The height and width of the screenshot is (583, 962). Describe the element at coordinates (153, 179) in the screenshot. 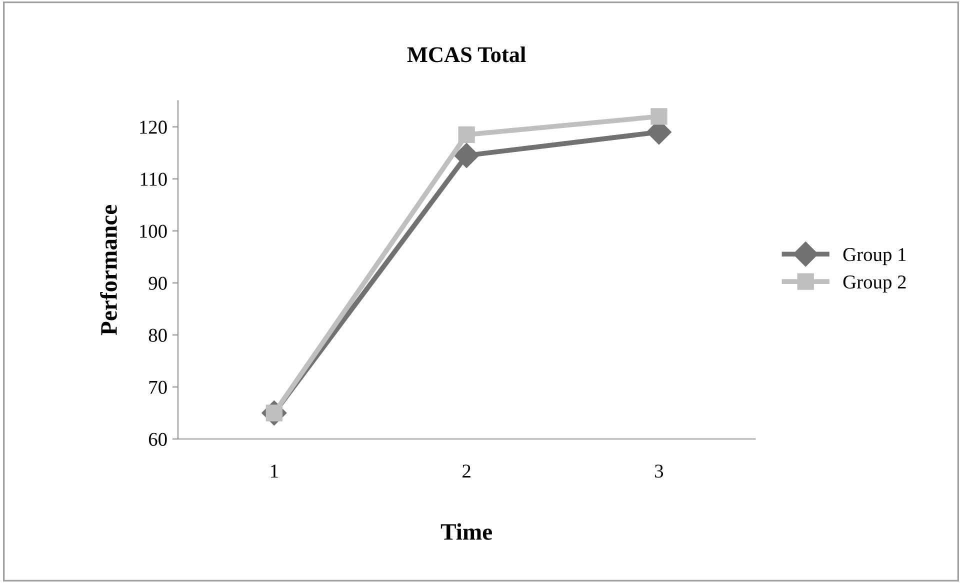

I see `y-tick-label: 110` at that location.